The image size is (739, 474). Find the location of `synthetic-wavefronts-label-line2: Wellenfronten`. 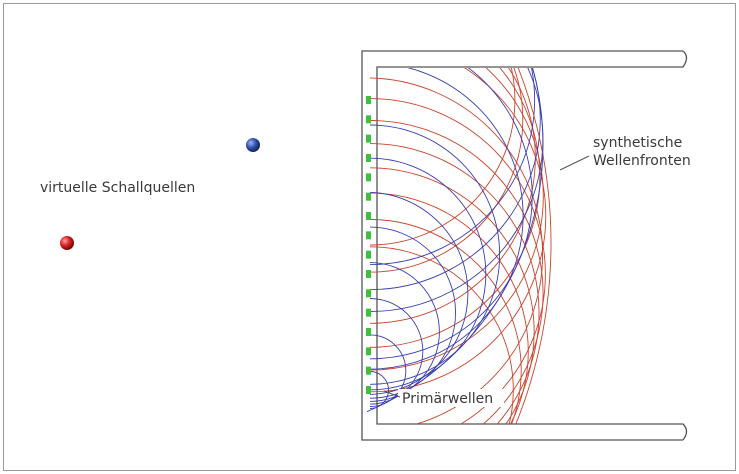

synthetic-wavefronts-label-line2: Wellenfronten is located at coordinates (642, 161).